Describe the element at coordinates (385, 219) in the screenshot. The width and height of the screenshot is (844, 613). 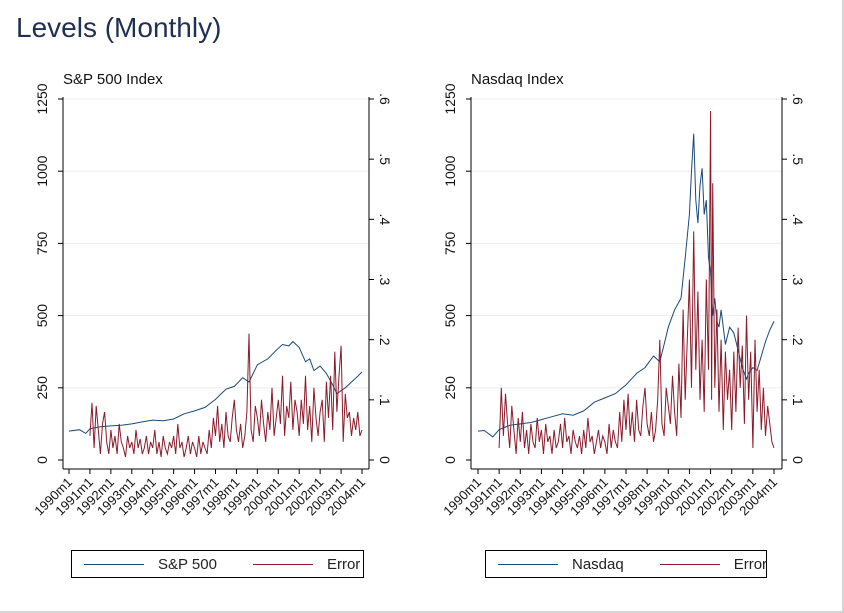
I see `ytick-label-right-sp500-4: .4` at that location.